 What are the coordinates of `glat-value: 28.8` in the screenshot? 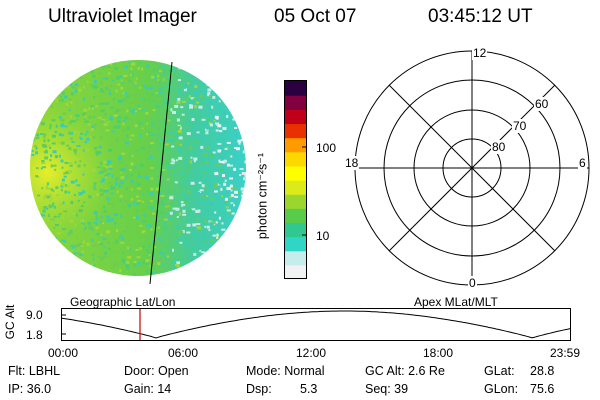 It's located at (542, 371).